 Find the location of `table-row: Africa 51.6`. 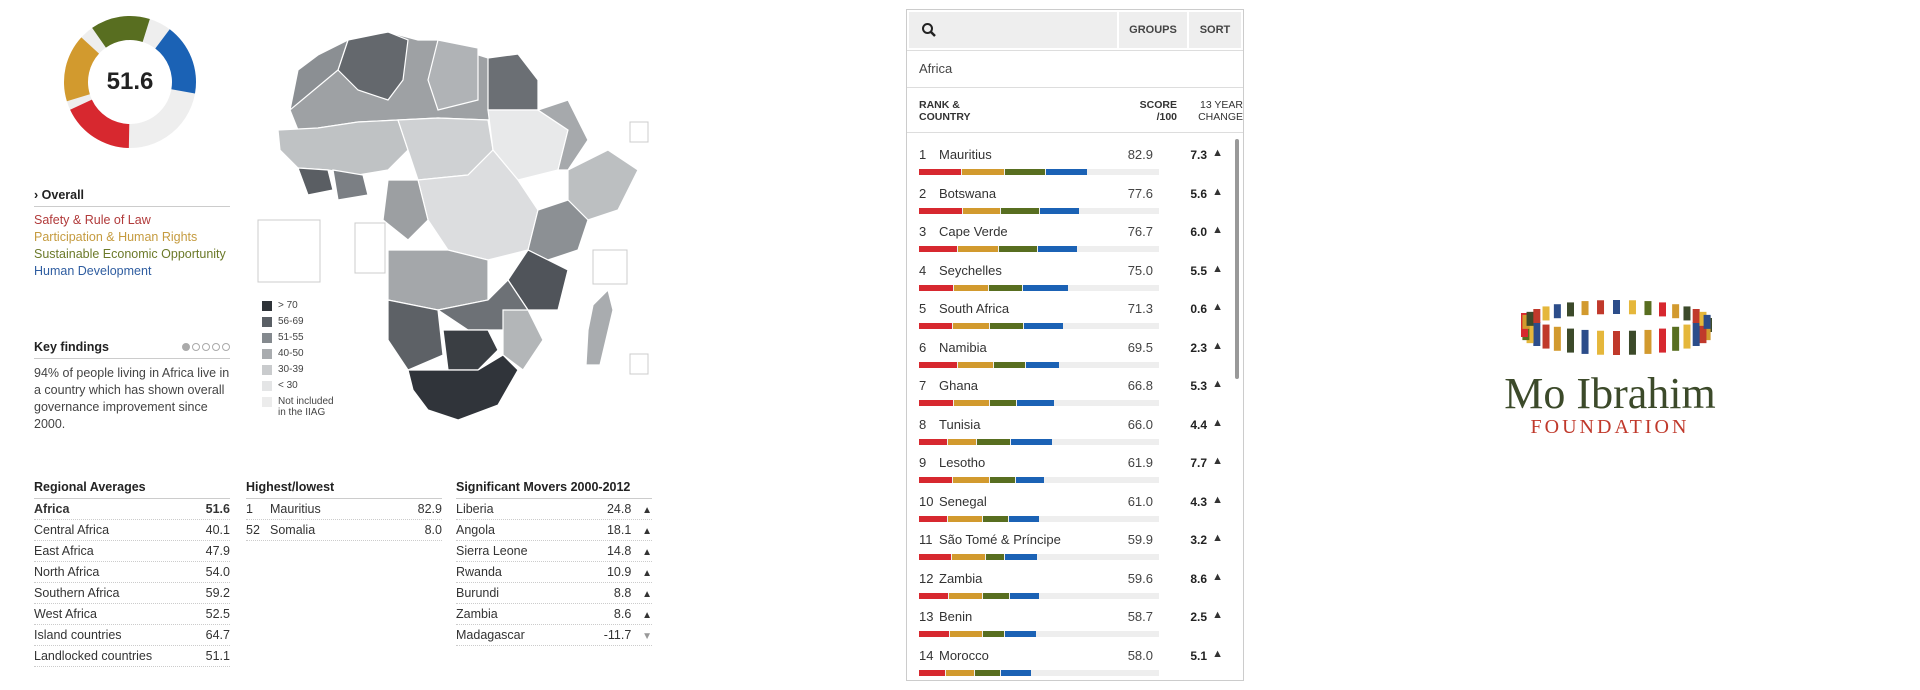

table-row: Africa 51.6 is located at coordinates (132, 509).